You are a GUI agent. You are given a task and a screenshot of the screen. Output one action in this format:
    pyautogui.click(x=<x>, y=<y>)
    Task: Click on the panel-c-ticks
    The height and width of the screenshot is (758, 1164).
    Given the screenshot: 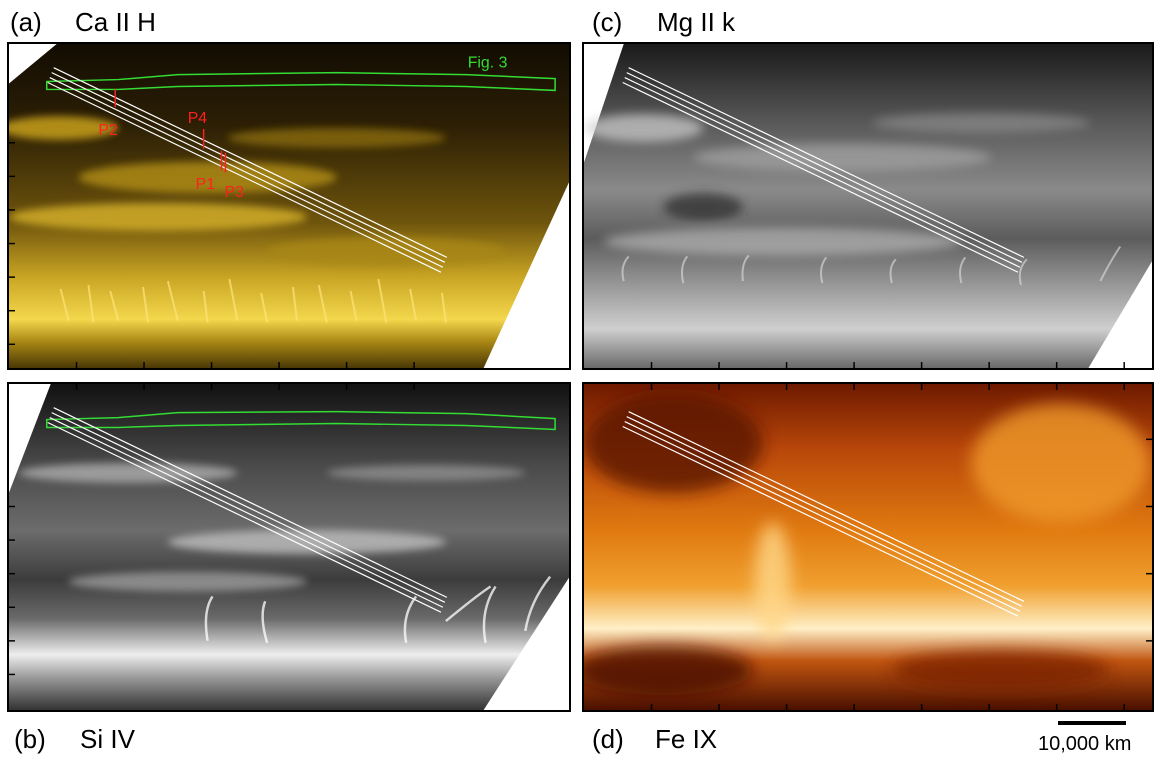 What is the action you would take?
    pyautogui.click(x=887, y=365)
    